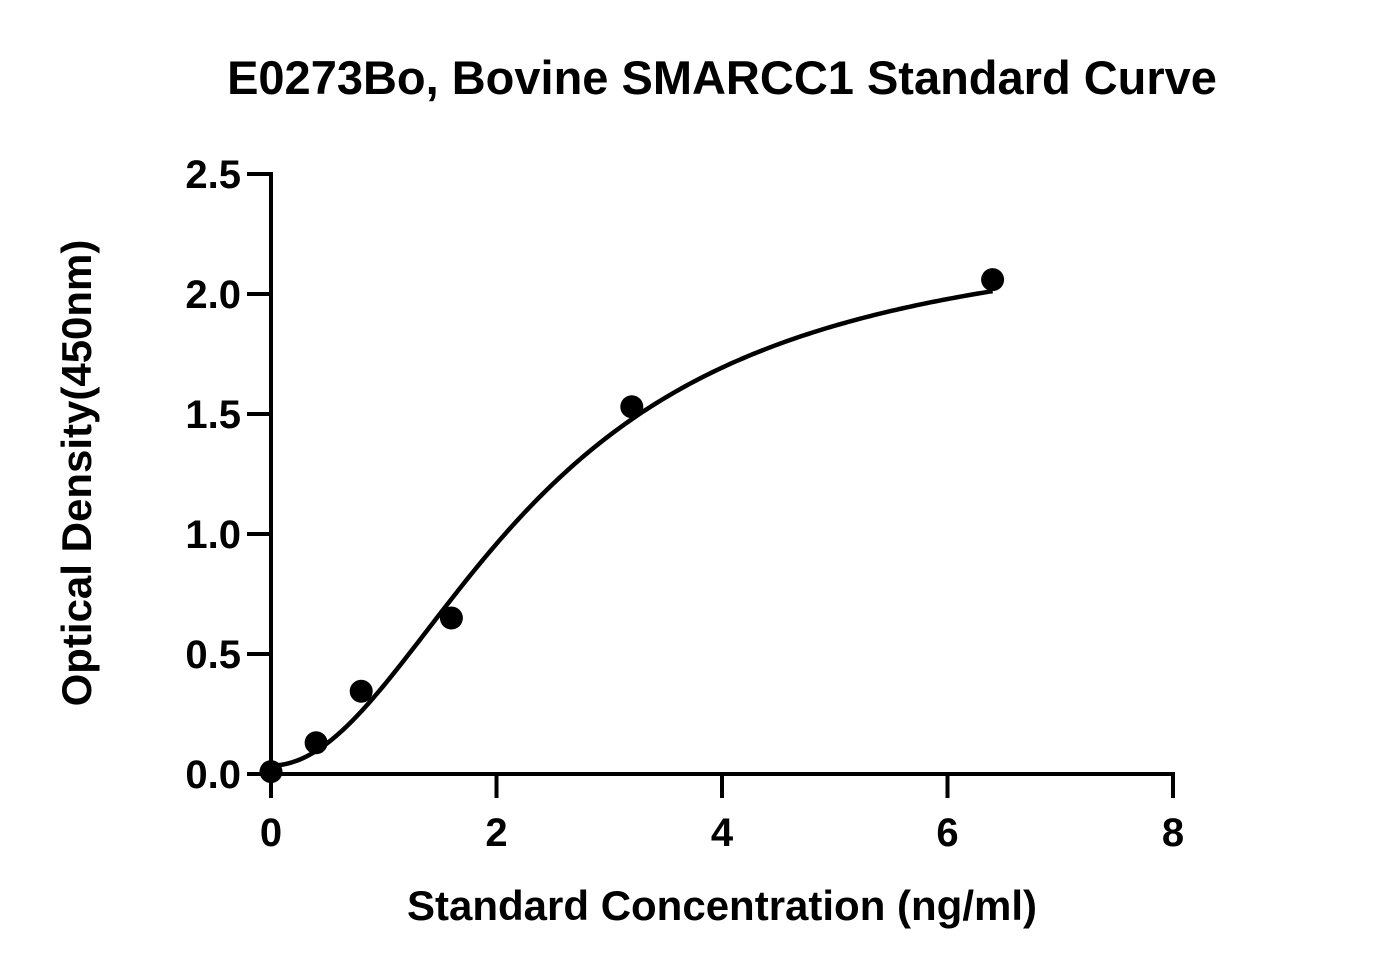 The width and height of the screenshot is (1380, 980). Describe the element at coordinates (213, 175) in the screenshot. I see `y-tick-label: 2.5` at that location.